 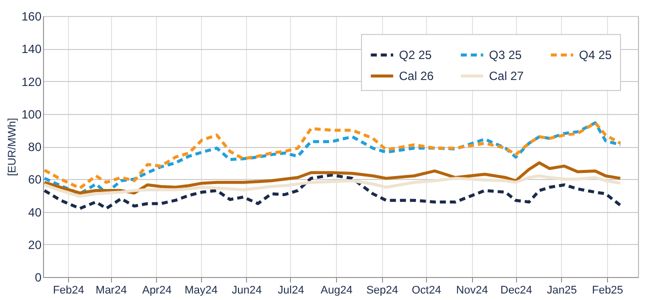 I want to click on y-tick-label: 40, so click(x=35, y=212).